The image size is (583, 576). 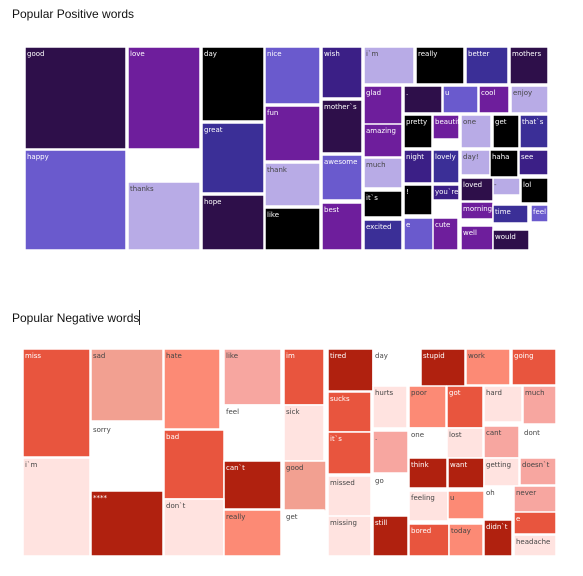 What do you see at coordinates (445, 234) in the screenshot?
I see `positive-word-tile: cute` at bounding box center [445, 234].